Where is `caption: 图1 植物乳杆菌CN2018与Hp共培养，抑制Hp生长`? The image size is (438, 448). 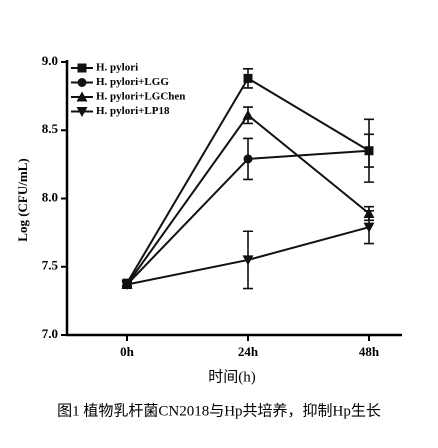 caption: 图1 植物乳杆菌CN2018与Hp共培养，抑制Hp生长 is located at coordinates (219, 410).